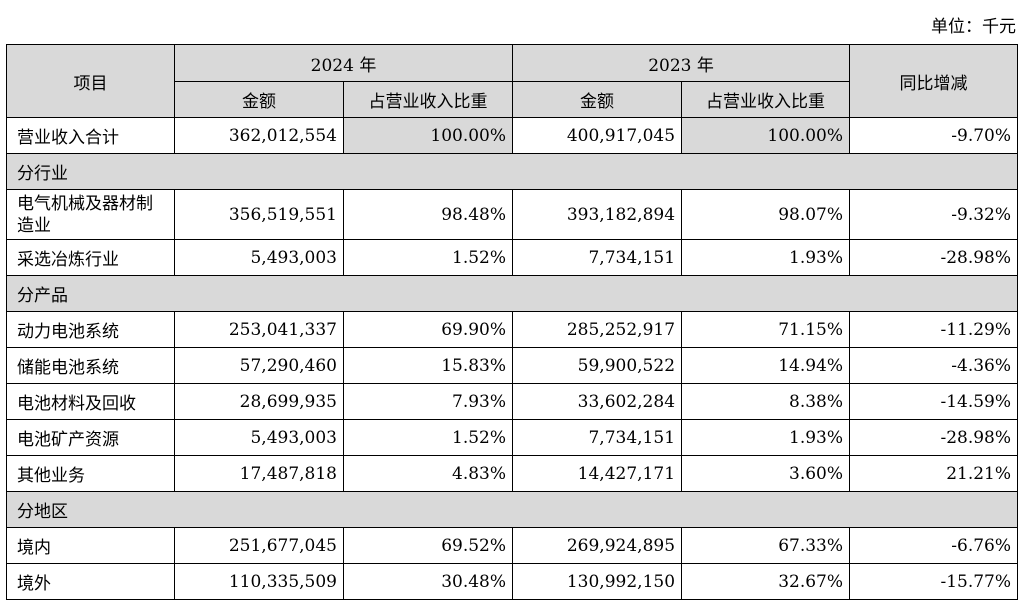  What do you see at coordinates (934, 401) in the screenshot?
I see `yoy-change: -14.59%` at bounding box center [934, 401].